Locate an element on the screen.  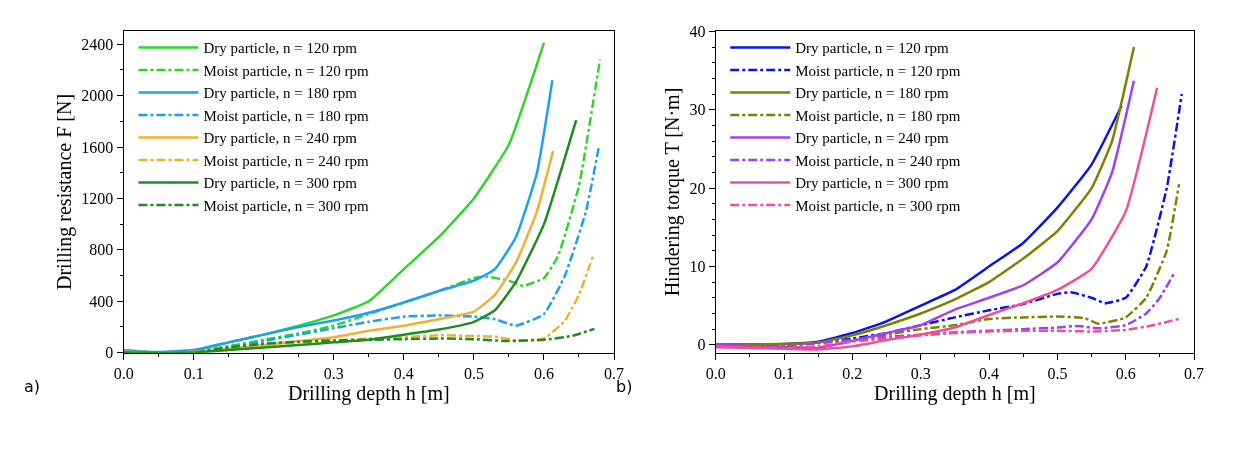
y-tick-label: 1200 is located at coordinates (97, 199).